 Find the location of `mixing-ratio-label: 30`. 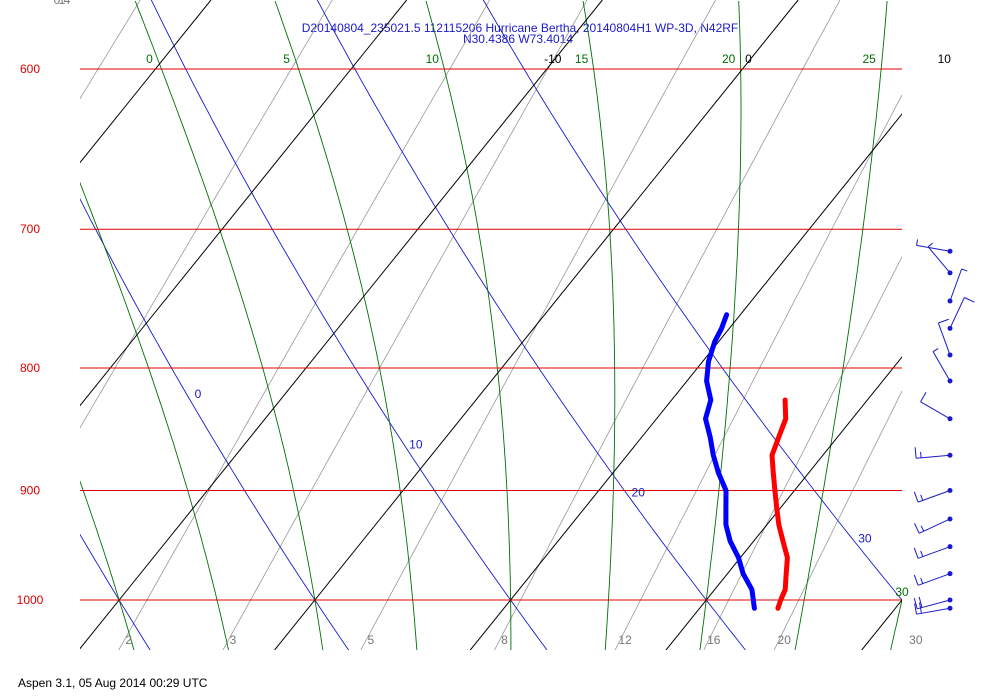

mixing-ratio-label: 30 is located at coordinates (916, 640).